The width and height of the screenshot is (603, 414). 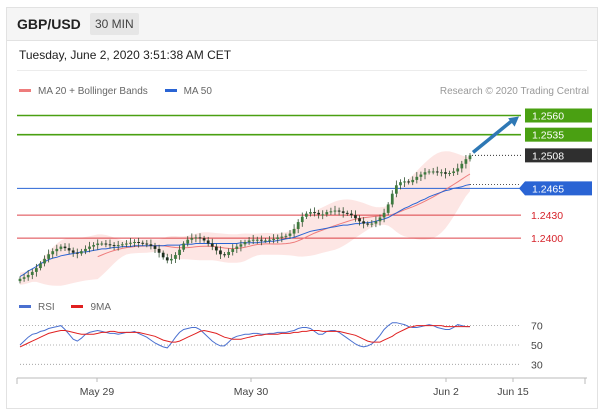 I want to click on price-label-1-2430: 1.2430, so click(x=547, y=216).